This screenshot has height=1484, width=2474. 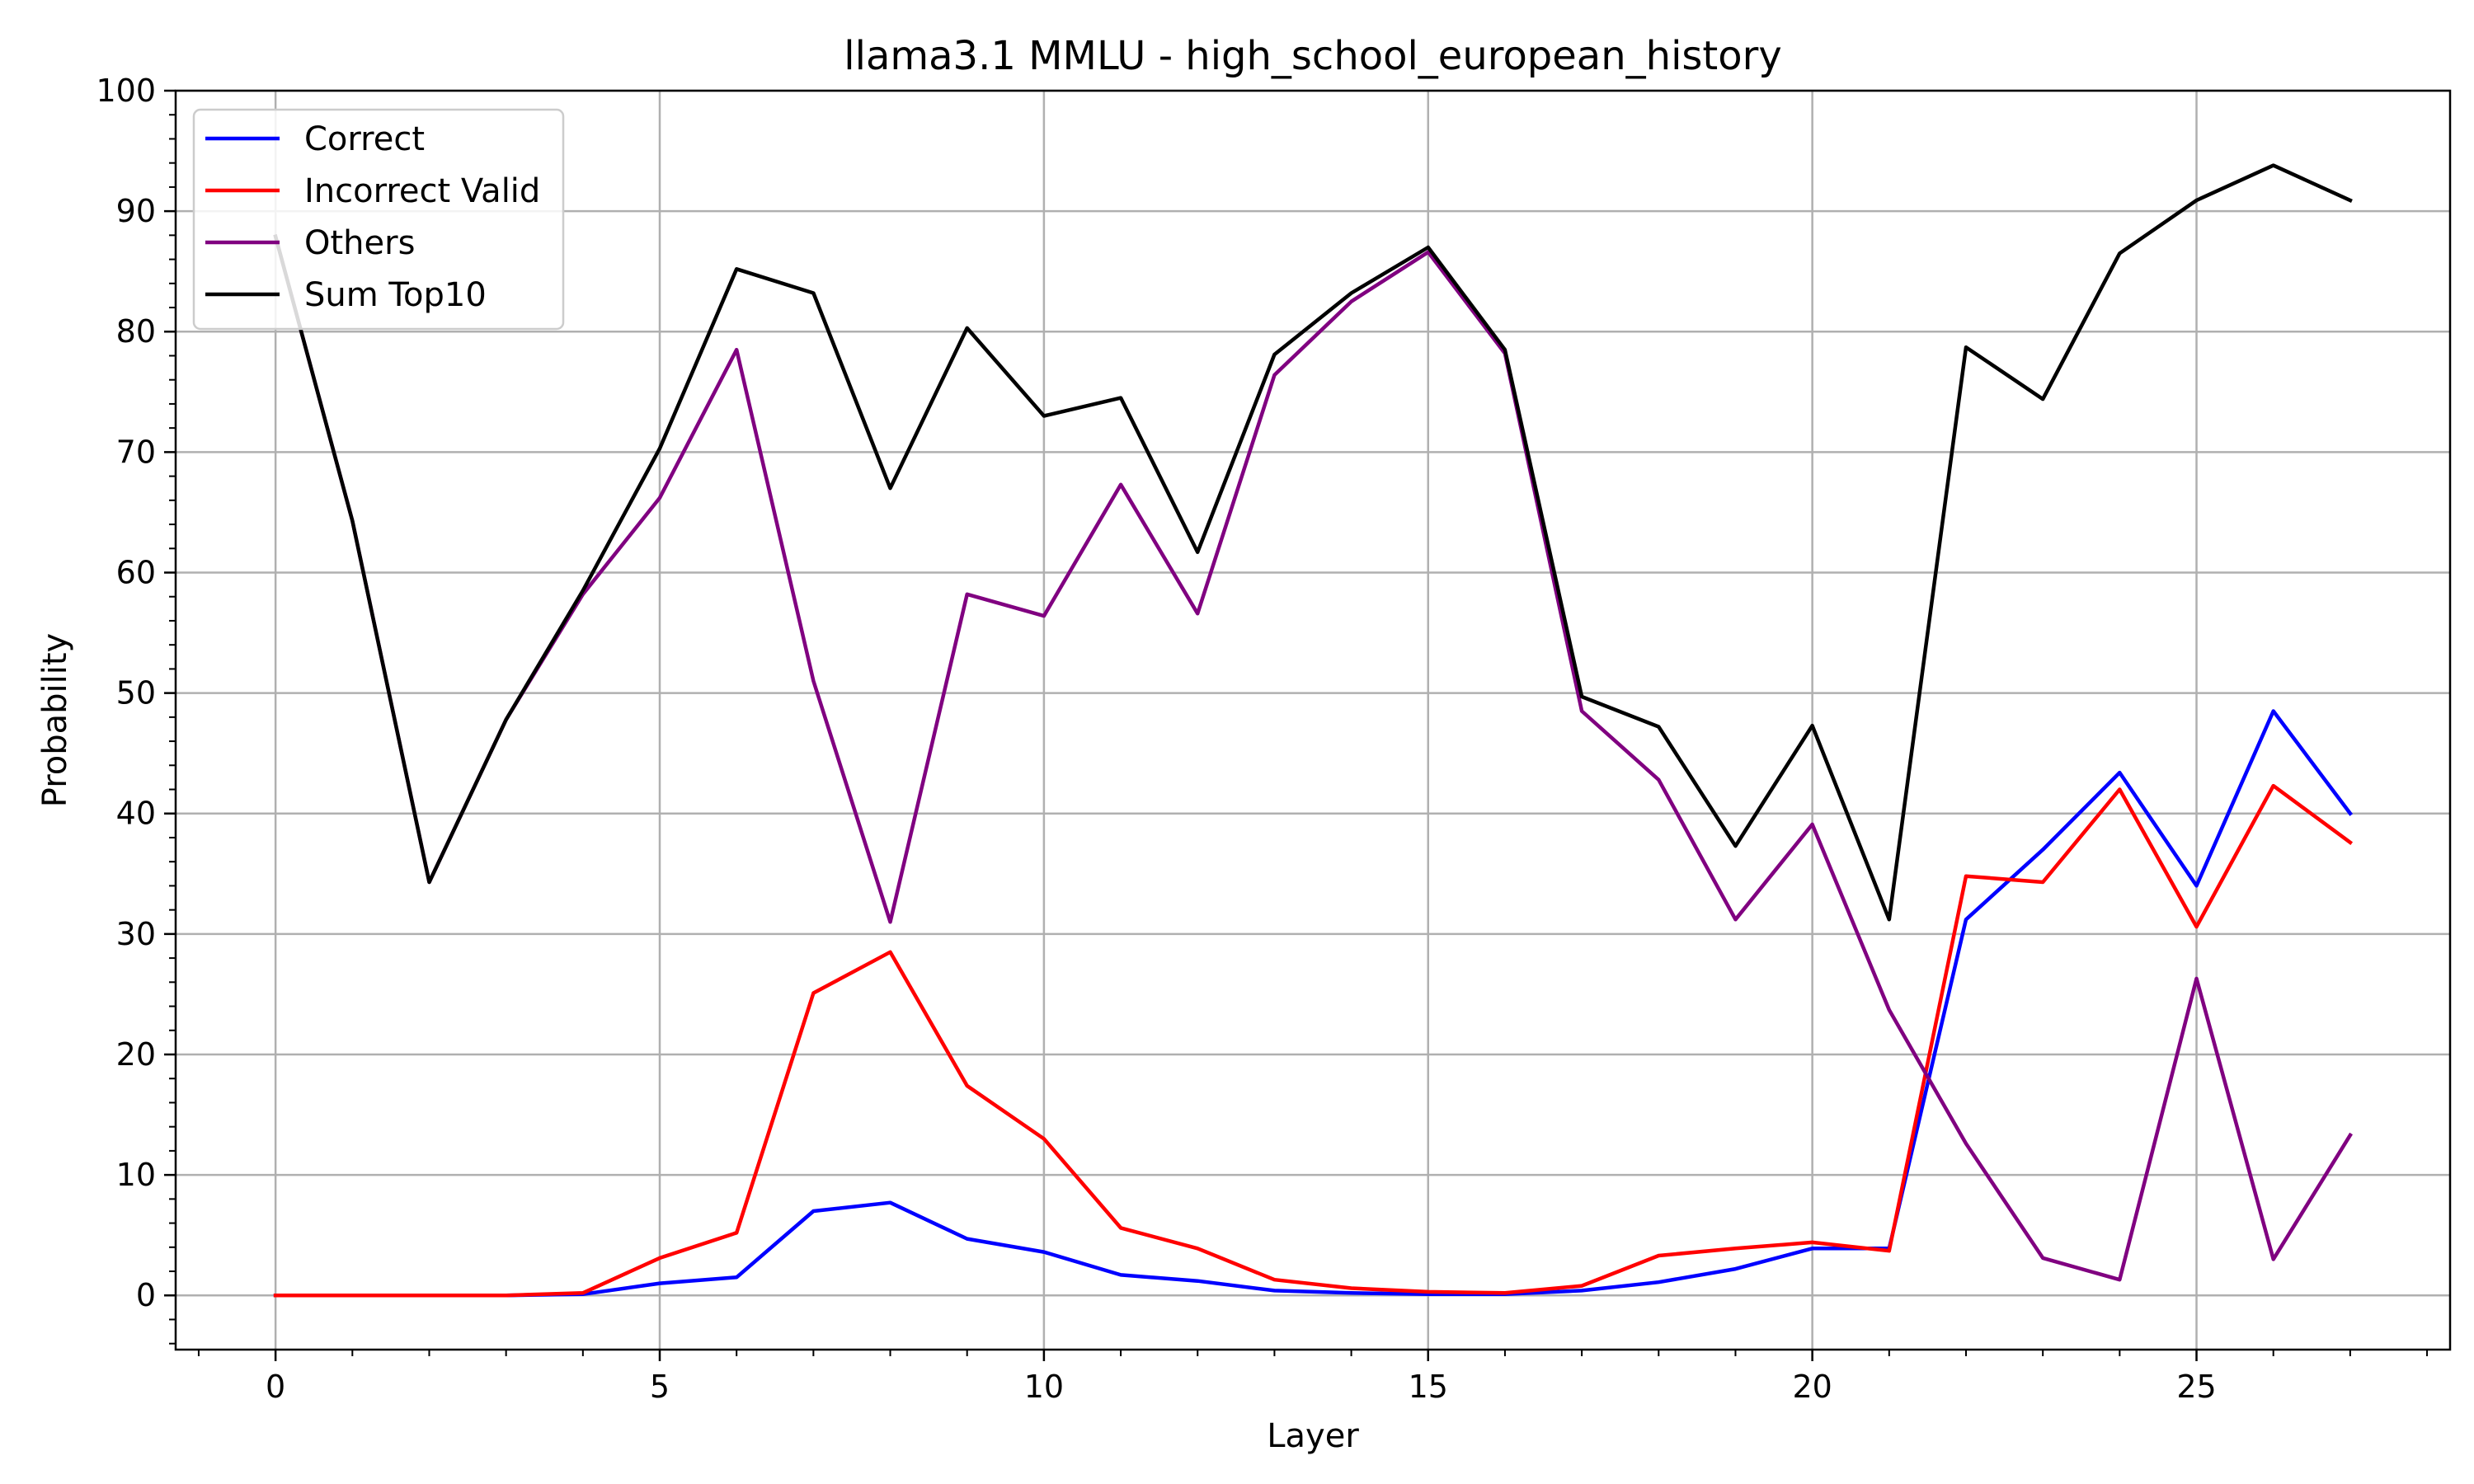 What do you see at coordinates (146, 1295) in the screenshot?
I see `y-tick-label: 0` at bounding box center [146, 1295].